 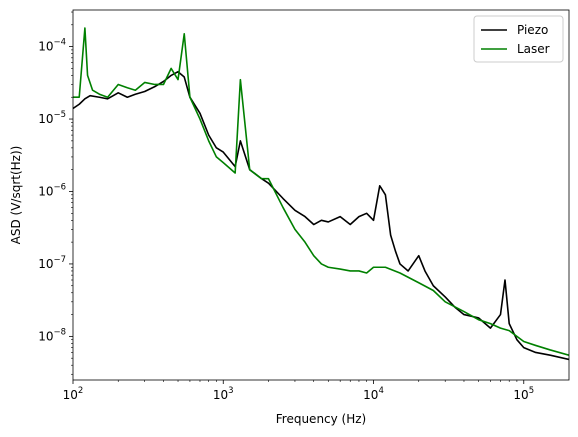 I want to click on legend: Piezo Laser, so click(x=518, y=39).